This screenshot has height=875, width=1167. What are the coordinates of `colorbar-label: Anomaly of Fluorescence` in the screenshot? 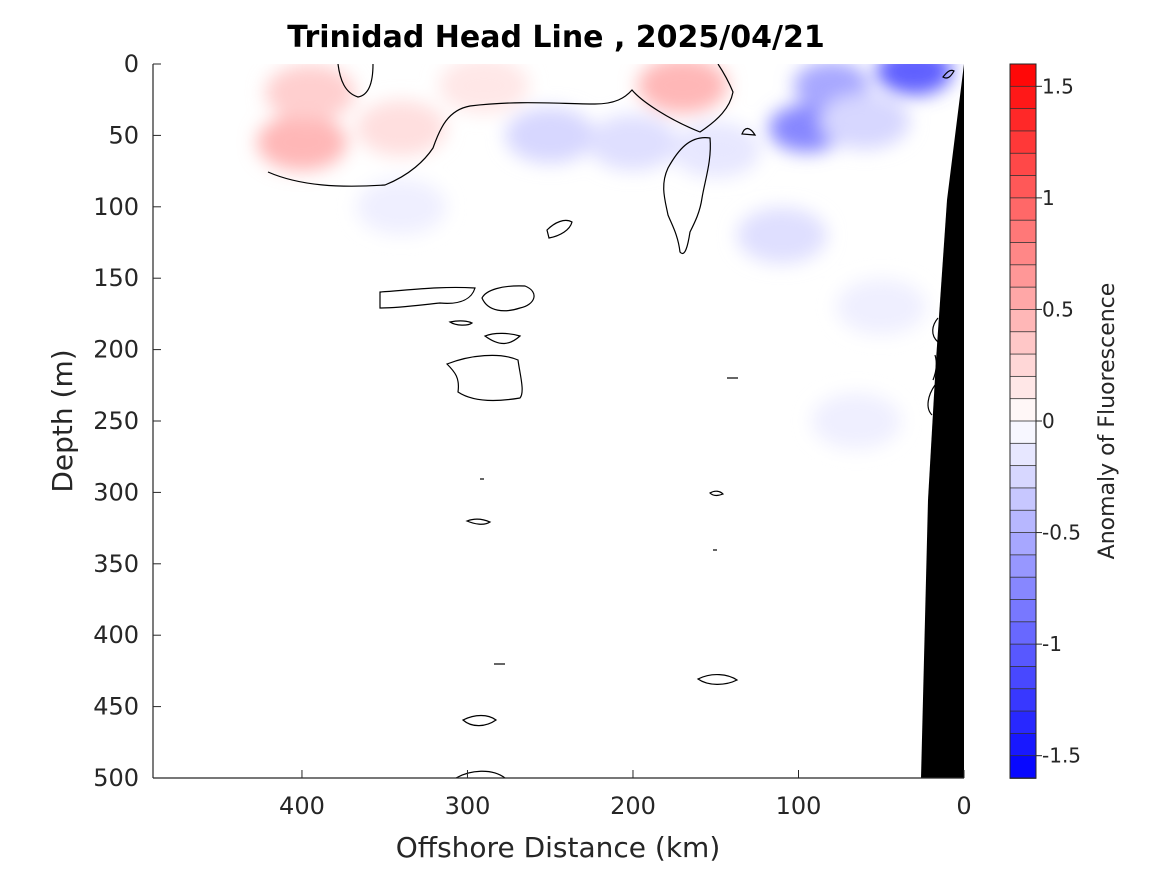 It's located at (1107, 421).